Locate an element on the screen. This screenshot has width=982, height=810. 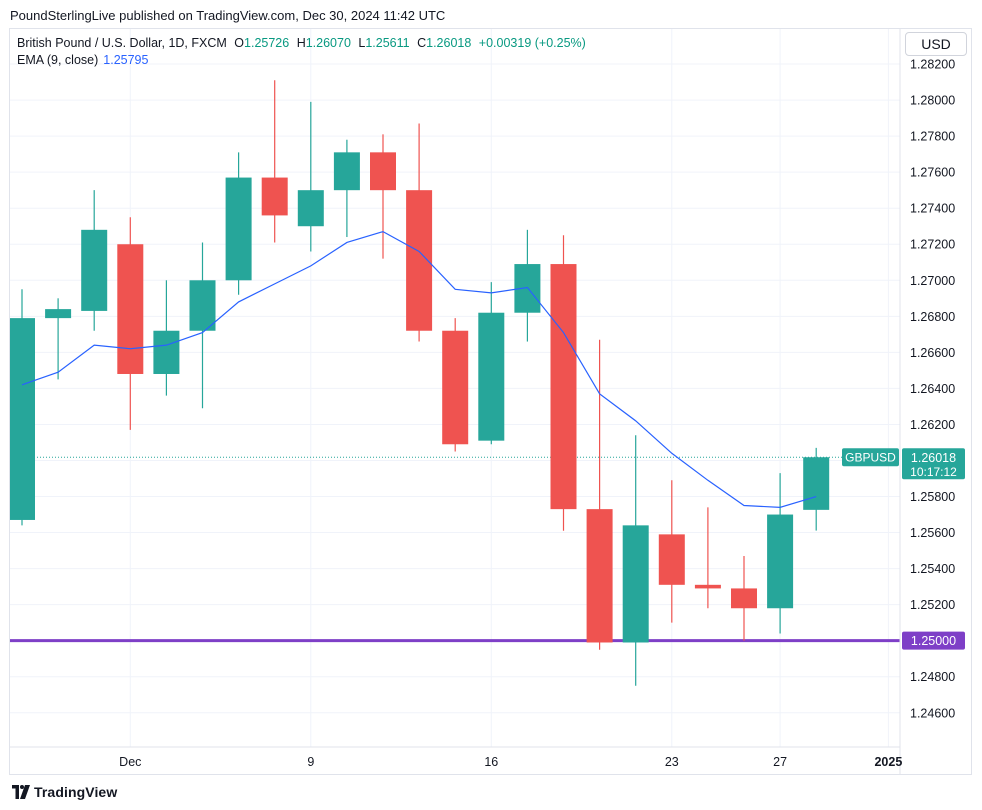
time-axis: Dec 9 16 23 27 2025 is located at coordinates (510, 762).